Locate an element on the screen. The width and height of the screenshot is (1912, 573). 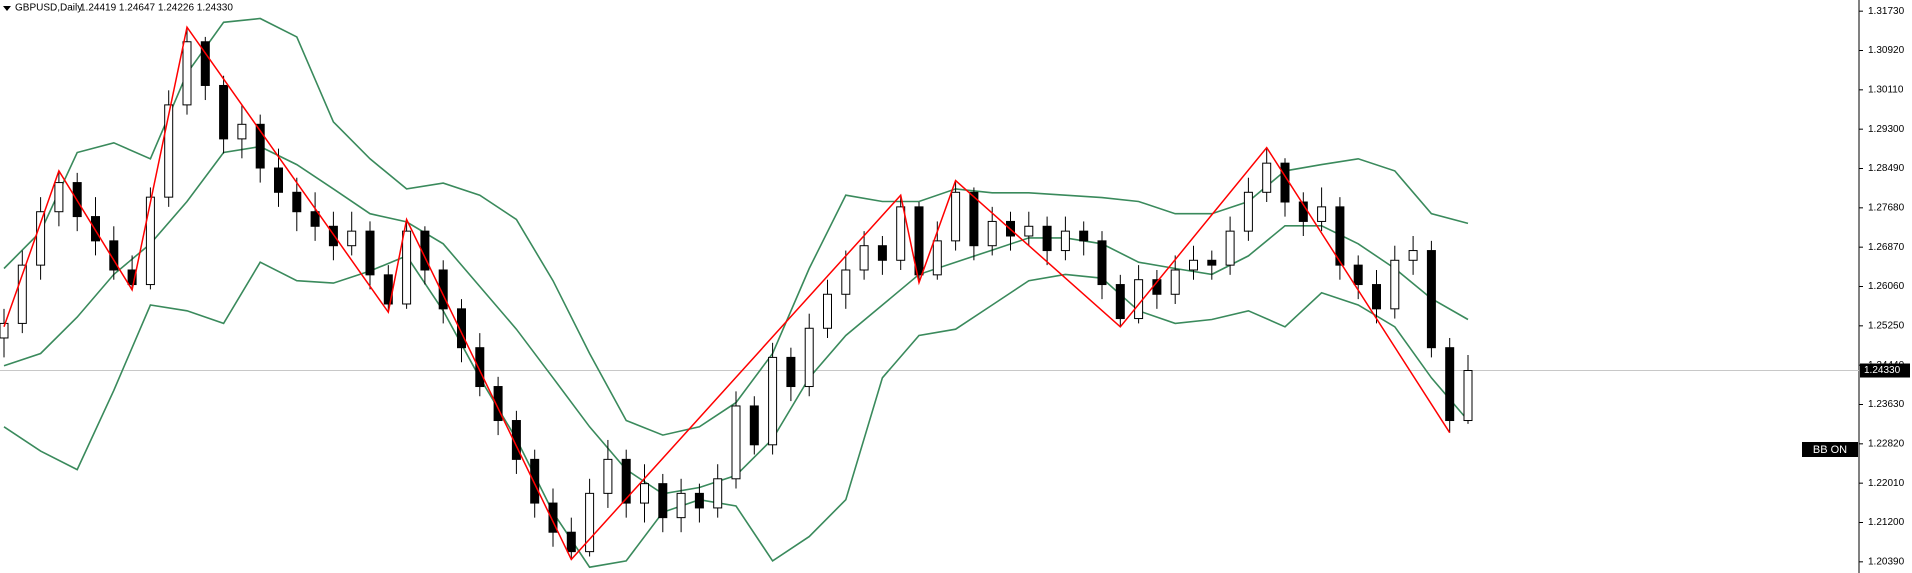
menu-arrow is located at coordinates (7, 8).